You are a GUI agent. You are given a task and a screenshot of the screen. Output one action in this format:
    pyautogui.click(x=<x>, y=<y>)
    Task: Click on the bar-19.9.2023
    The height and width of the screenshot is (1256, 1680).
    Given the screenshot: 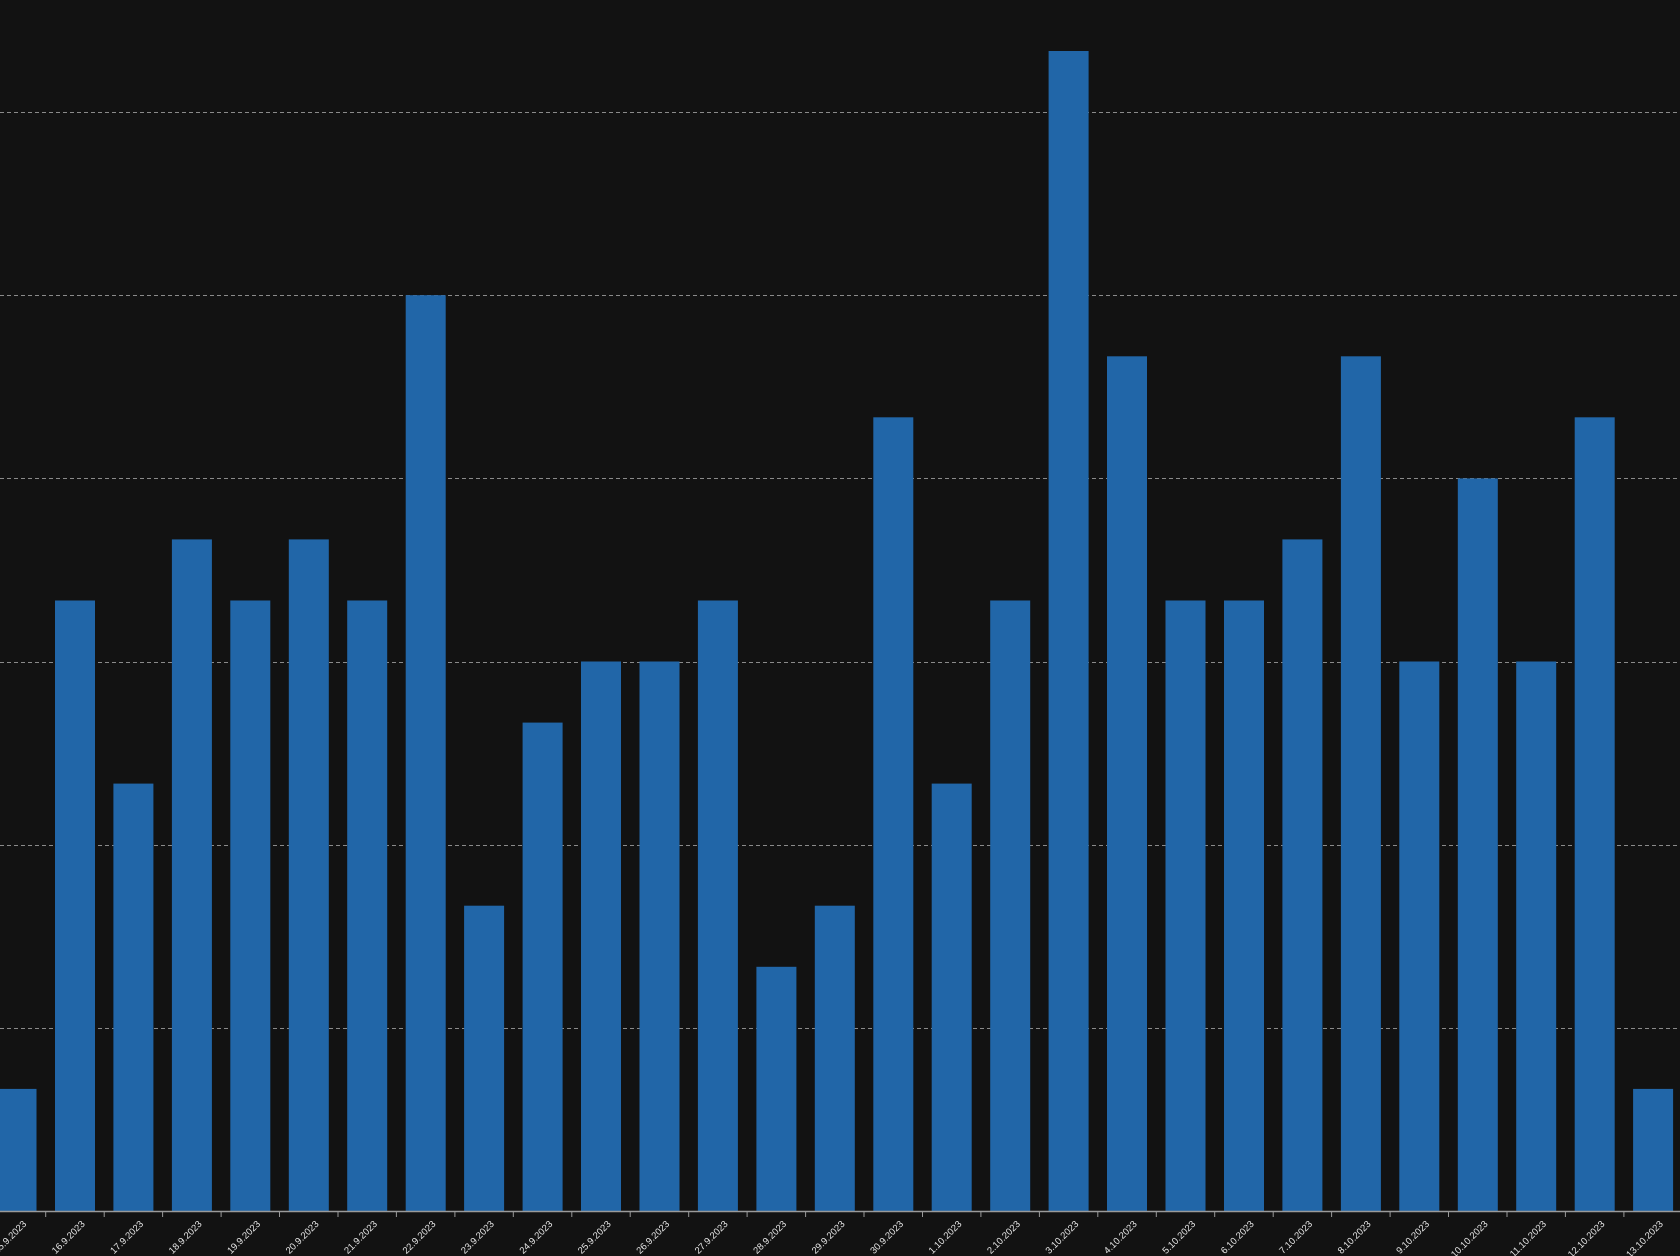 What is the action you would take?
    pyautogui.click(x=250, y=906)
    